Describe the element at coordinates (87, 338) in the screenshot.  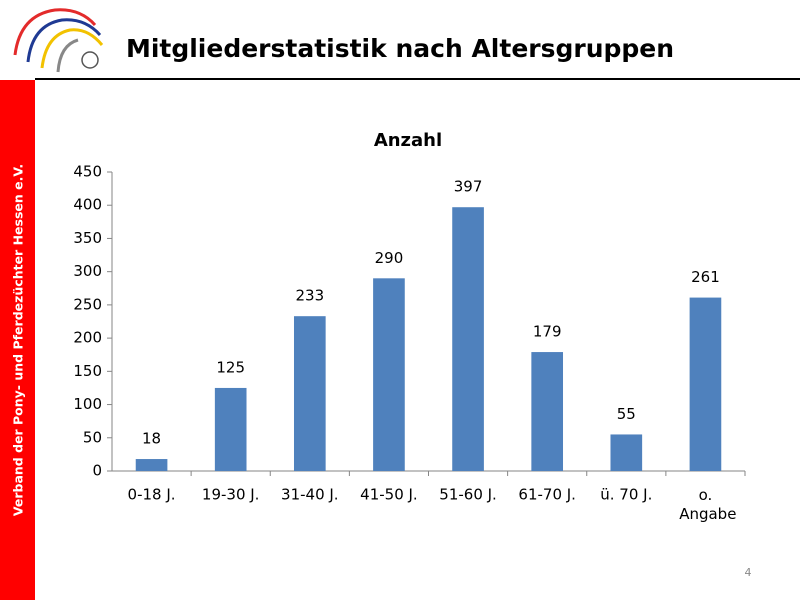
I see `y-tick-label: 200` at that location.